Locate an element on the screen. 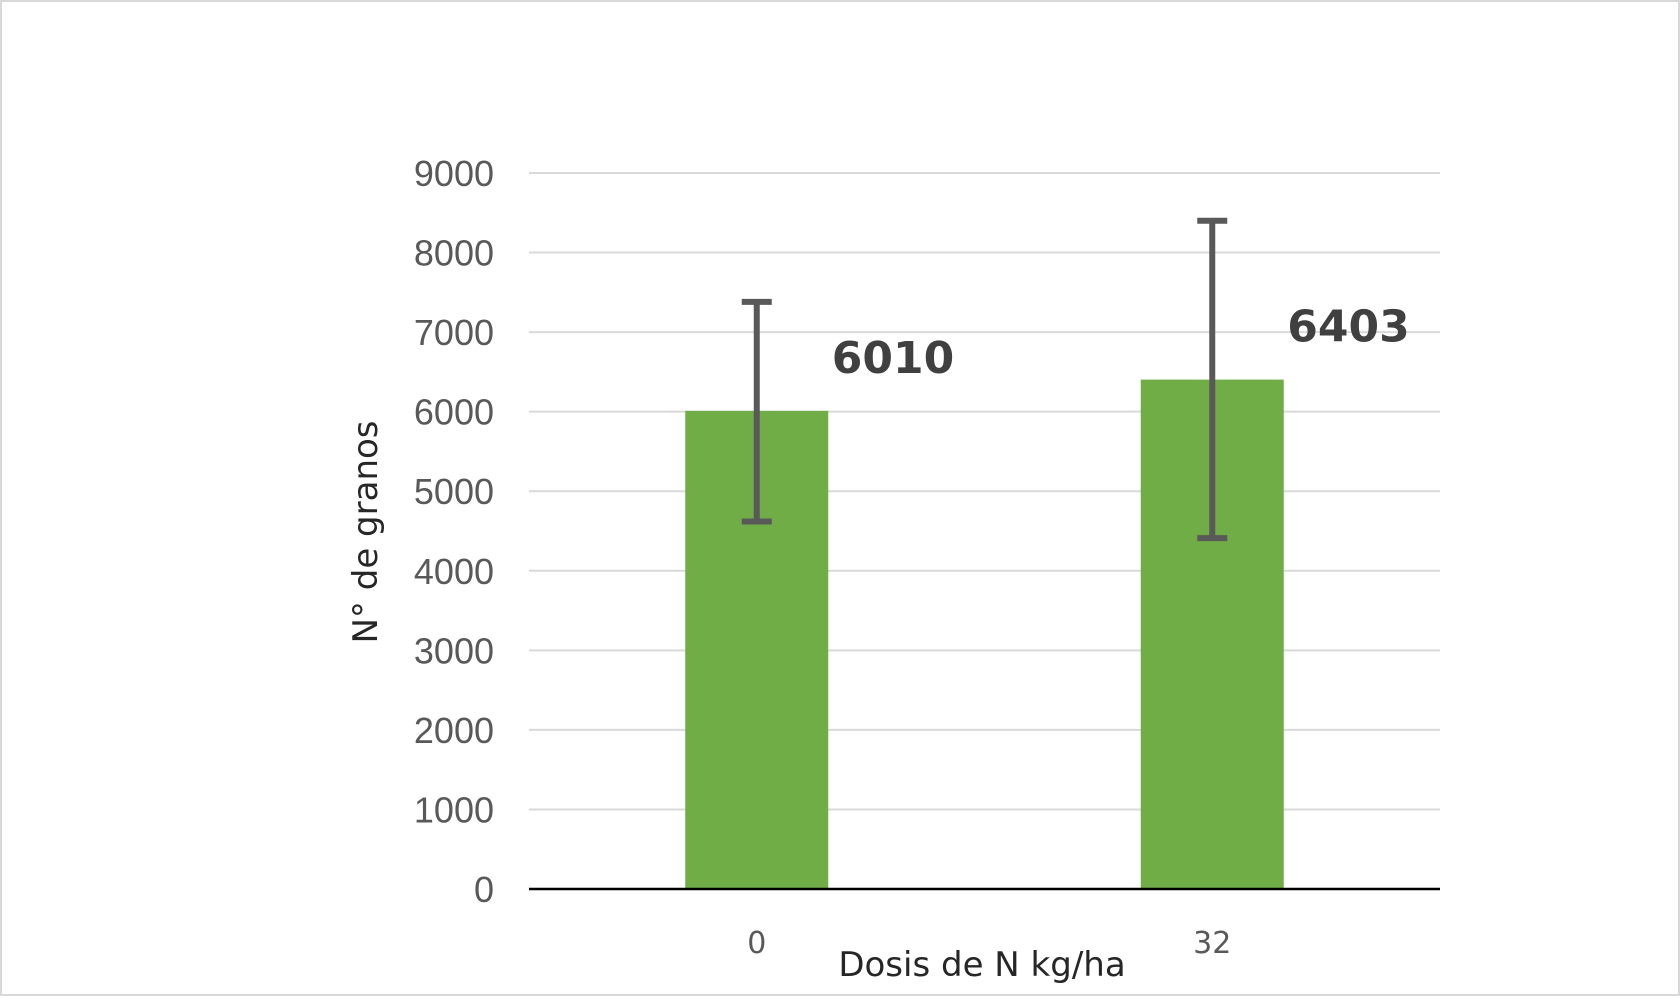  x-tick-label: 0 is located at coordinates (756, 943).